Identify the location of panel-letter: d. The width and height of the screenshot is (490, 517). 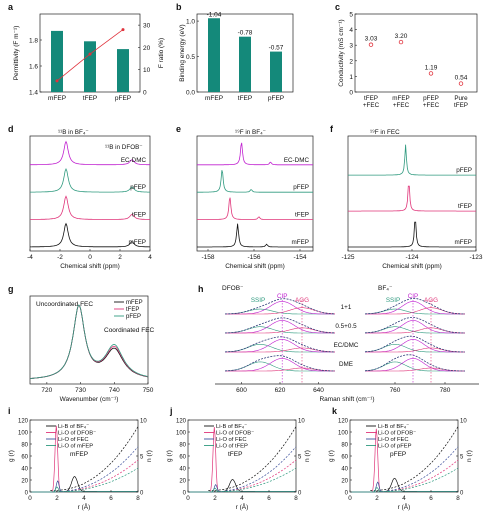
(11, 129).